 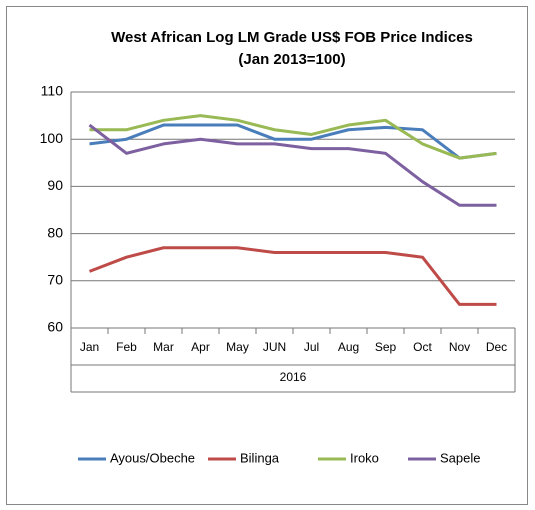 I want to click on x-tick-label: Apr, so click(x=200, y=347).